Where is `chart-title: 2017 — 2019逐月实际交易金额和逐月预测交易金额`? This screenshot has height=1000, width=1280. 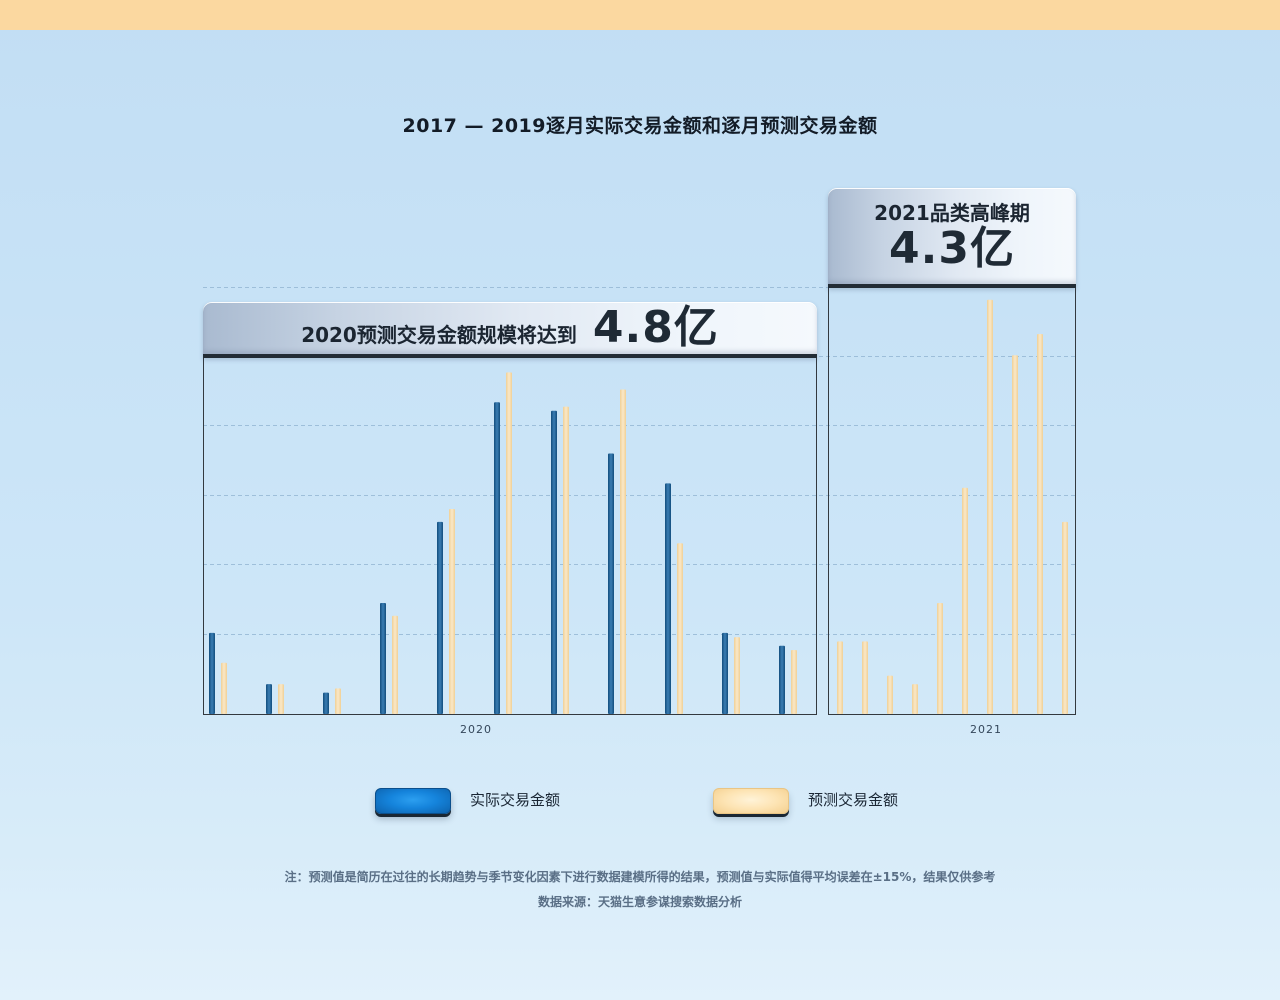
chart-title: 2017 — 2019逐月实际交易金额和逐月预测交易金额 is located at coordinates (640, 126).